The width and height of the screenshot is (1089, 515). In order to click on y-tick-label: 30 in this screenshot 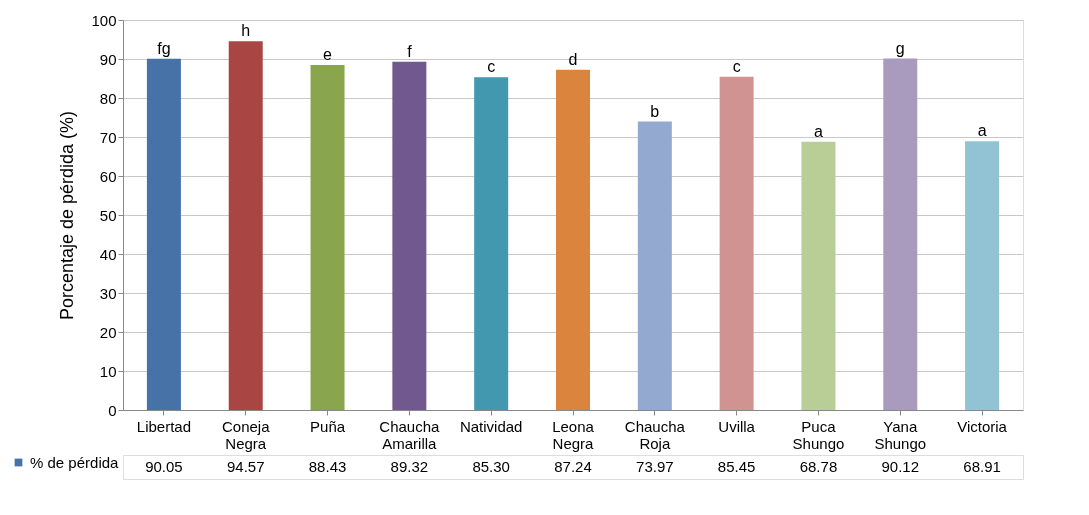, I will do `click(108, 293)`.